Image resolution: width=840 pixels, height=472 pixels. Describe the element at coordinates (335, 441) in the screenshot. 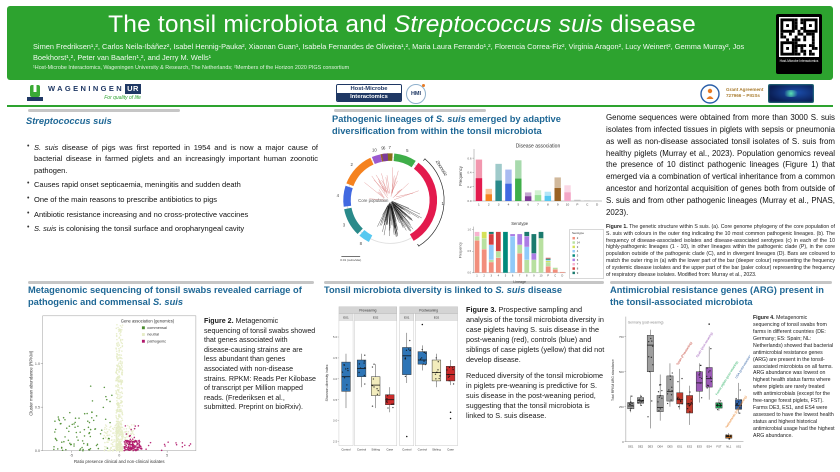

I see `svg-text: 2.5` at that location.